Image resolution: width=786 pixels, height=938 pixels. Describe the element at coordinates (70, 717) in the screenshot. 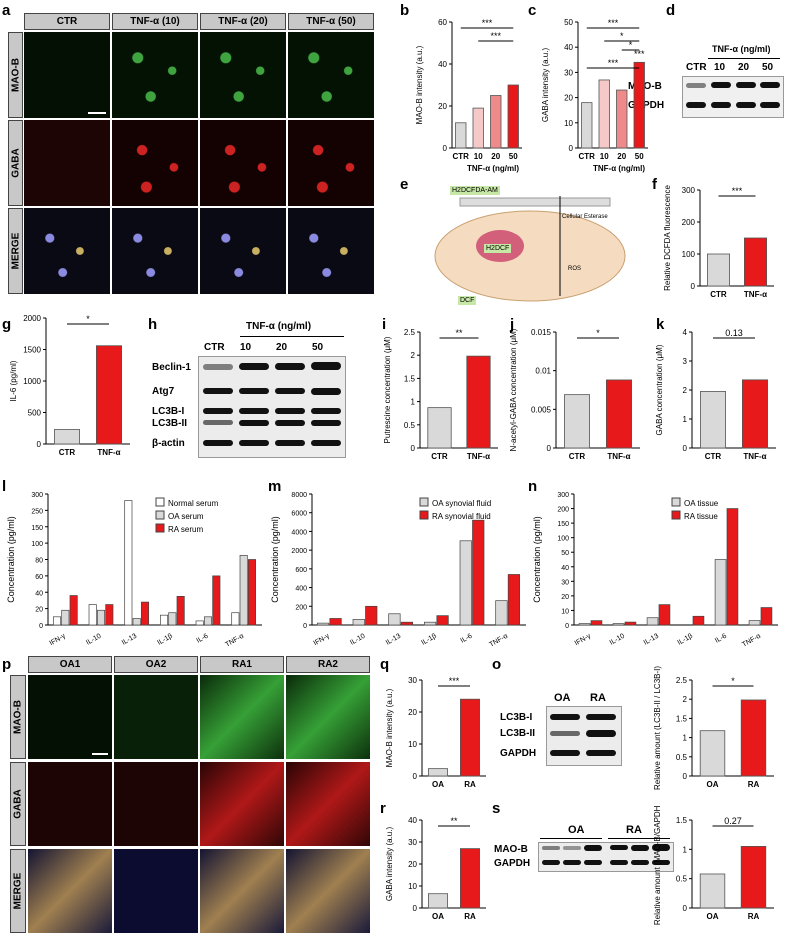

I see `micro-p-maob-oa1` at that location.